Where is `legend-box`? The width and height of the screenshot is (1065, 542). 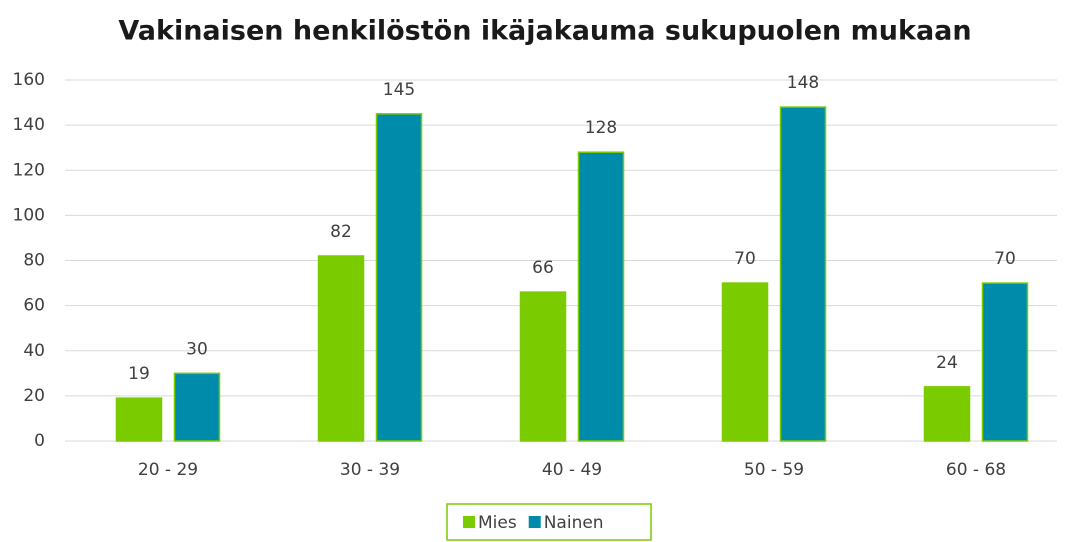
legend-box is located at coordinates (549, 522).